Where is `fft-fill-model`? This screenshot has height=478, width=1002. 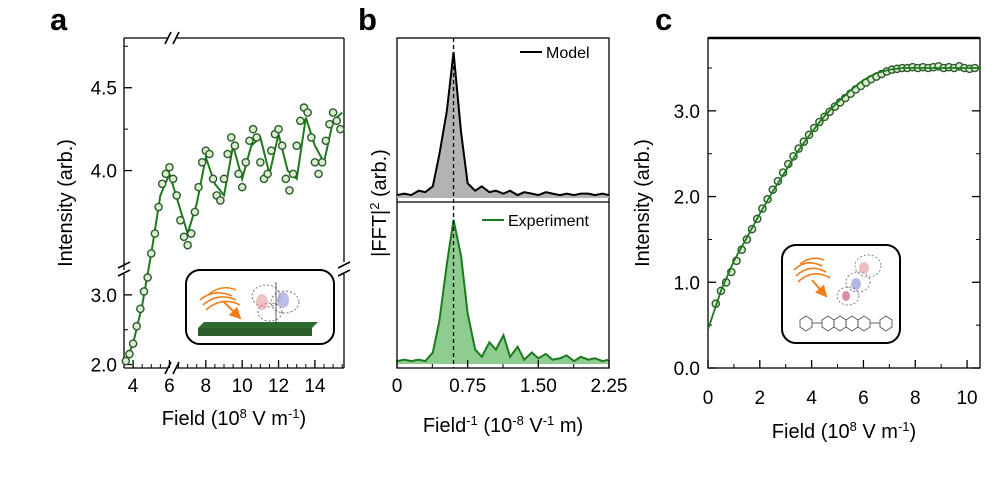
fft-fill-model is located at coordinates (503, 125).